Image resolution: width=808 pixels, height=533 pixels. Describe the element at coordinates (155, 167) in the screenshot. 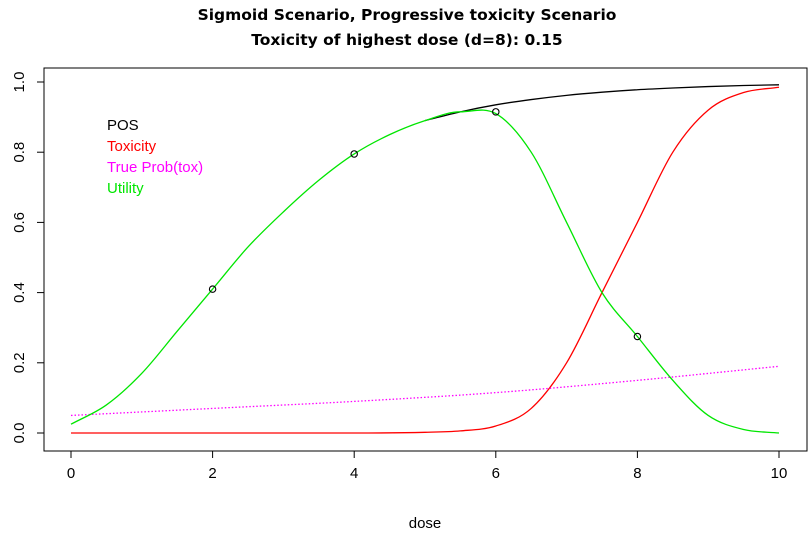

I see `legend-entry: True Prob(tox)` at that location.